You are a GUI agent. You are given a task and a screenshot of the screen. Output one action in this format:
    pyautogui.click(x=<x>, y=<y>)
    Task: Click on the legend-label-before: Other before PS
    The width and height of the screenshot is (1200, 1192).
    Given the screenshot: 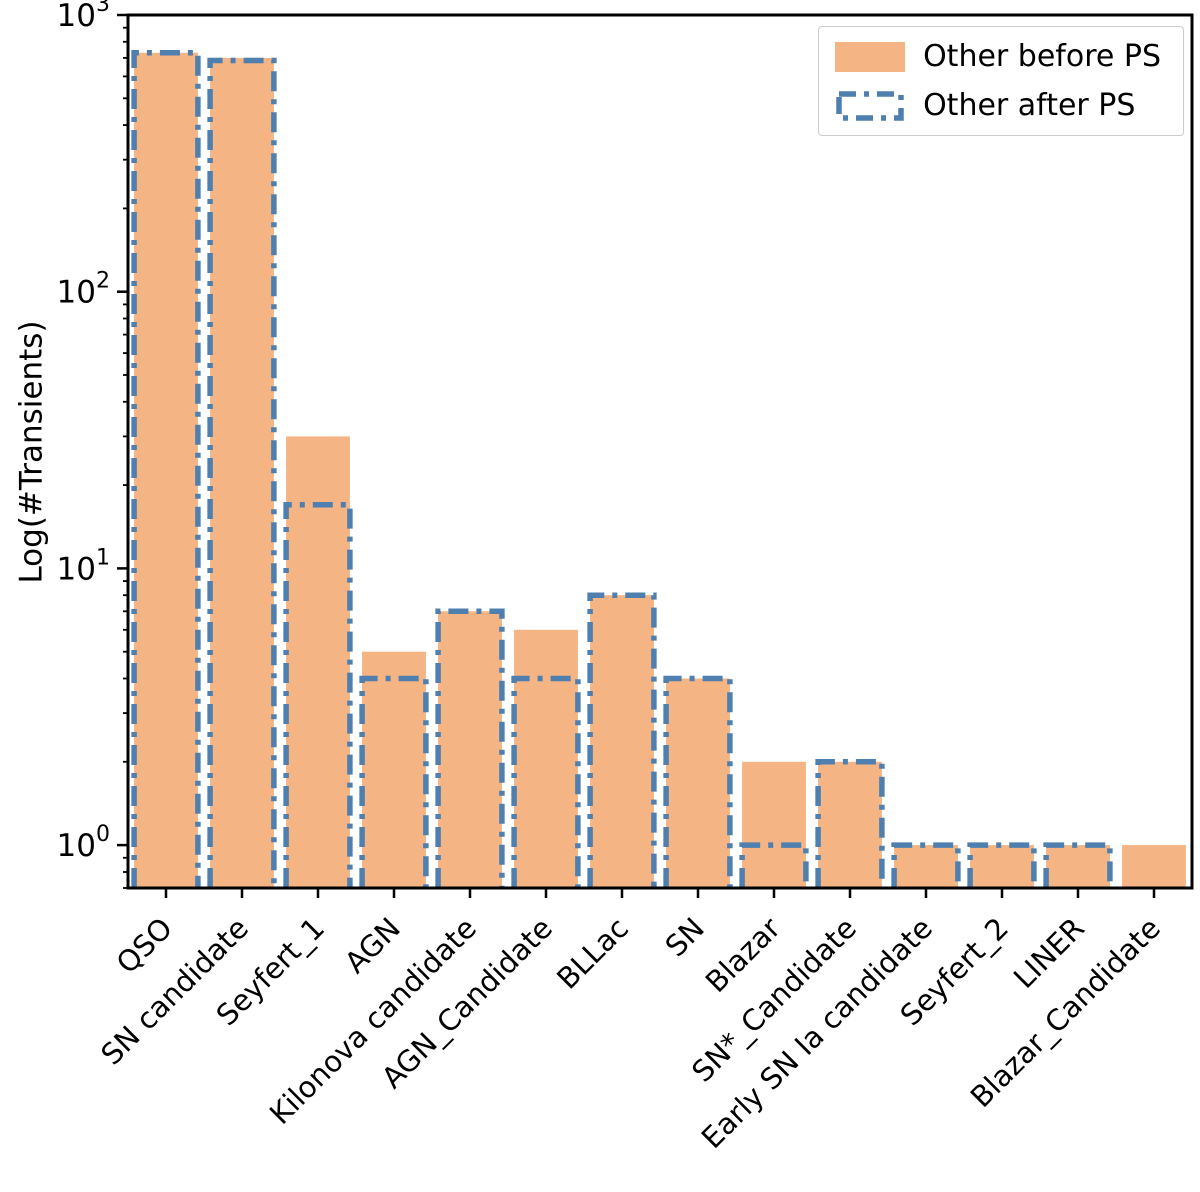 What is the action you would take?
    pyautogui.click(x=1042, y=56)
    